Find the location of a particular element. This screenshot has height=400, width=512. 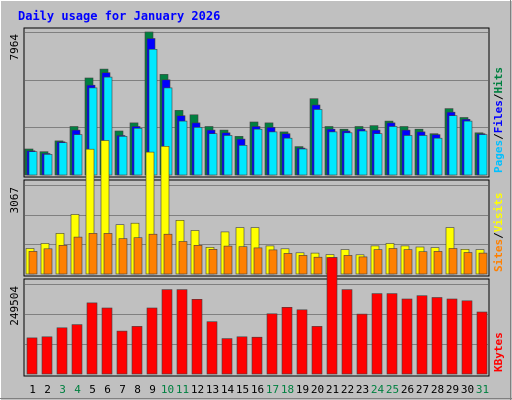

legend-item: Sites is located at coordinates (498, 255).